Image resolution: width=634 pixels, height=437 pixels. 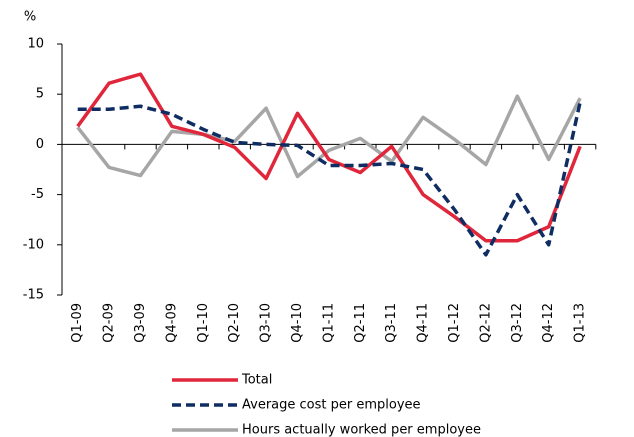 I want to click on x-tick-label: Q1-13, so click(x=580, y=323).